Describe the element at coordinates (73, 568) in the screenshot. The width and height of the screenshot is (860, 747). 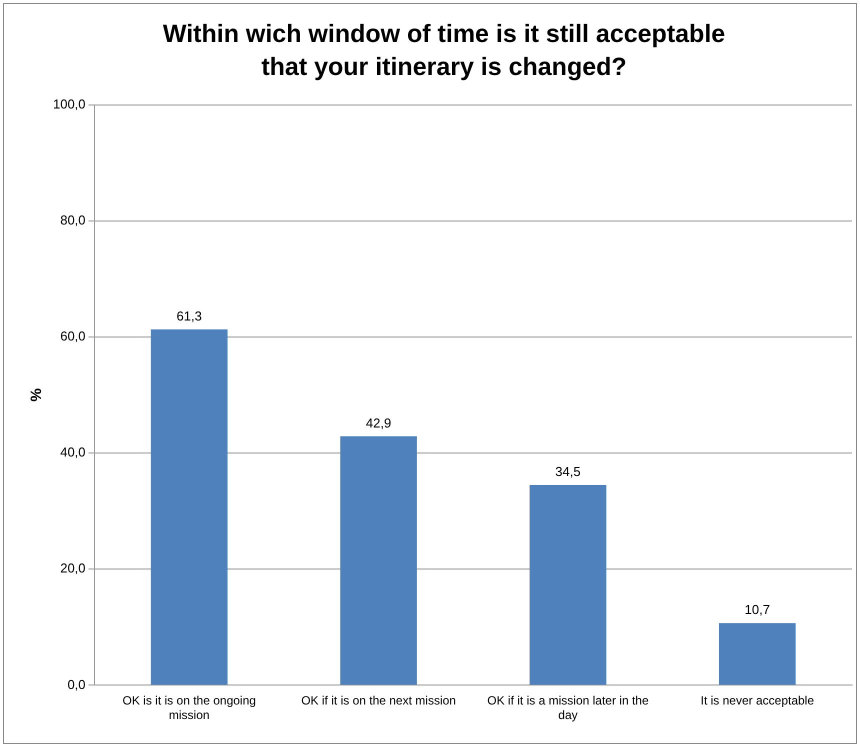
I see `y-tick-label: 20,0` at that location.